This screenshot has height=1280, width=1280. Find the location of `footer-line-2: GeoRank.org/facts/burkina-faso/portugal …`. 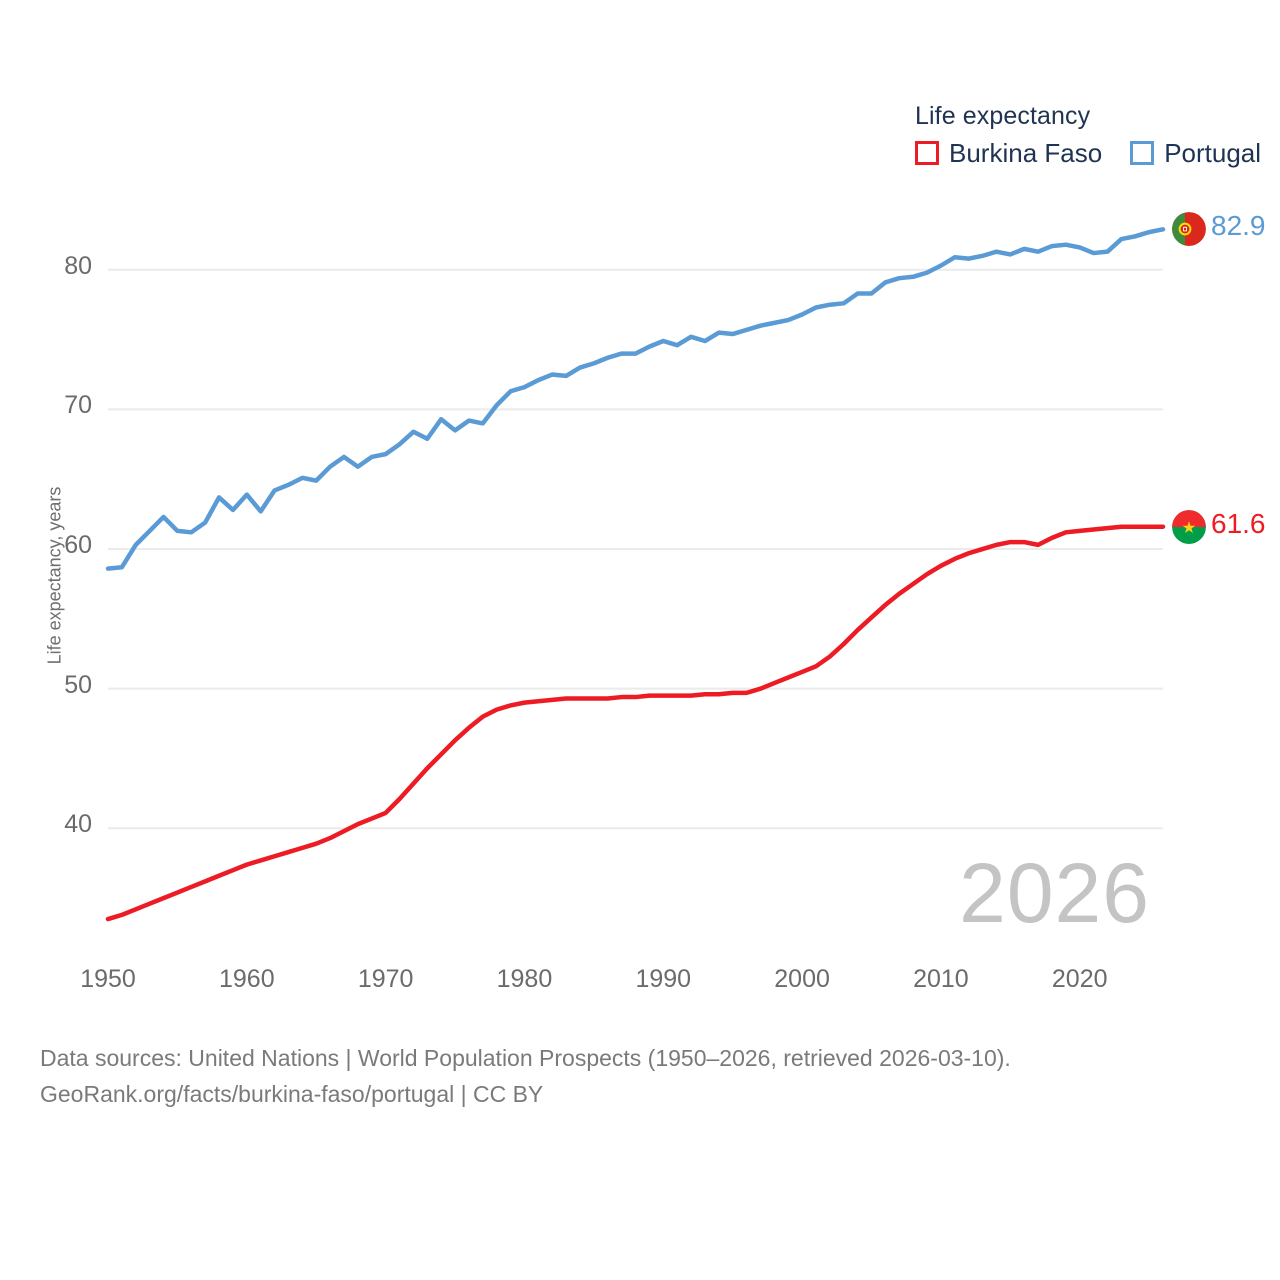

footer-line-2: GeoRank.org/facts/burkina-faso/portugal … is located at coordinates (292, 1094).